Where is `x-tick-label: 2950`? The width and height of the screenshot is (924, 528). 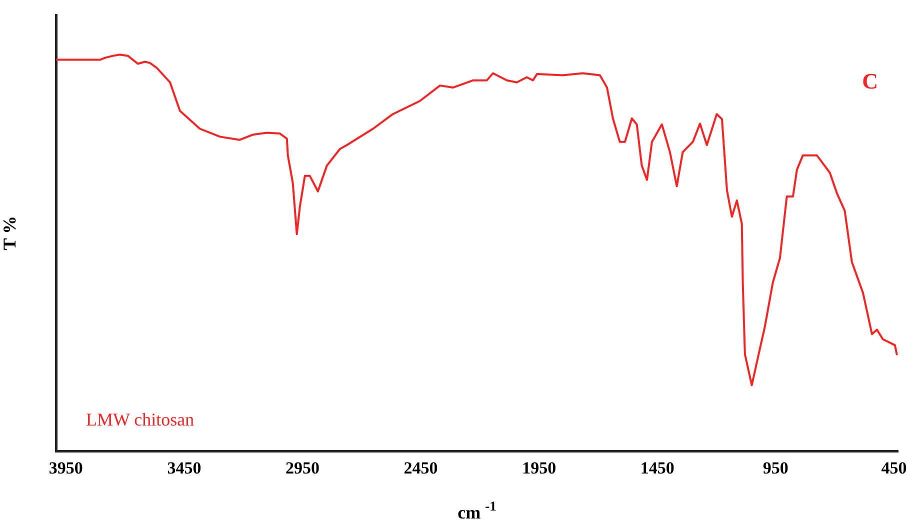
x-tick-label: 2950 is located at coordinates (303, 468).